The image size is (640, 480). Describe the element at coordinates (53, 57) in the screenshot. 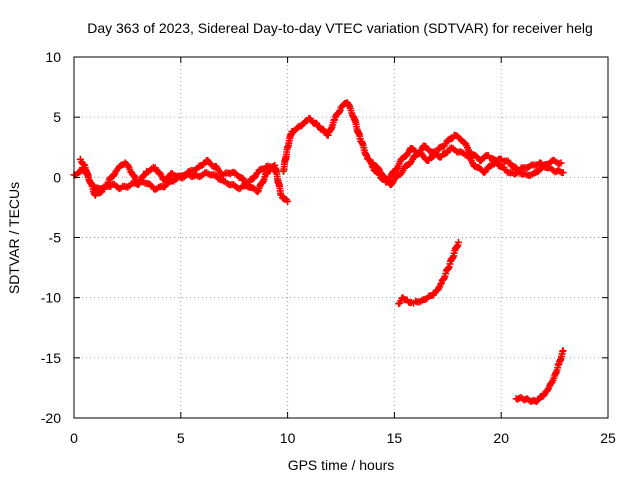

I see `y-tick-label: 10` at that location.